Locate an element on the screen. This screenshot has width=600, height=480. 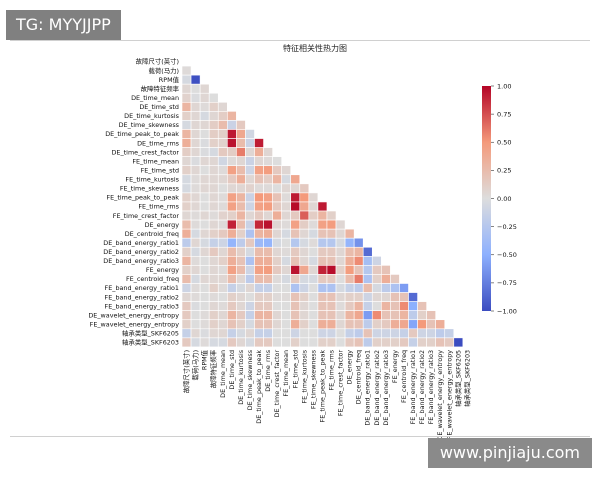
x-tick-label: FE_band_energy_ratio1 is located at coordinates (413, 387).